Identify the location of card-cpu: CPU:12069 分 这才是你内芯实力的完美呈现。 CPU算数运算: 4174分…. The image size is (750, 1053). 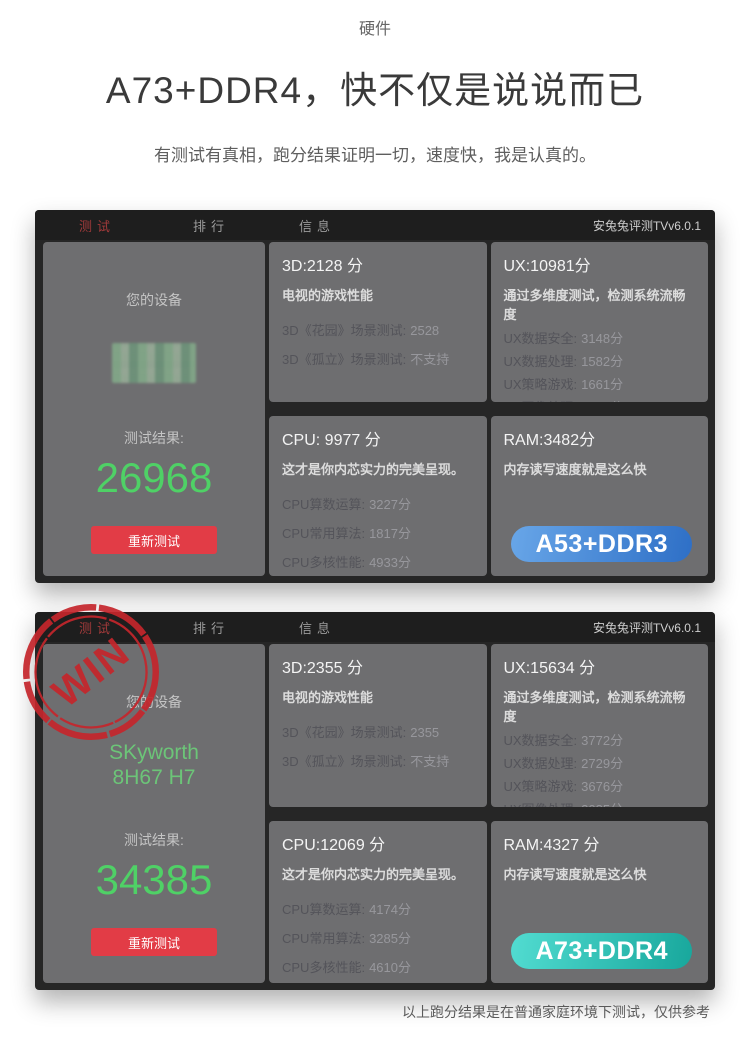
(378, 901).